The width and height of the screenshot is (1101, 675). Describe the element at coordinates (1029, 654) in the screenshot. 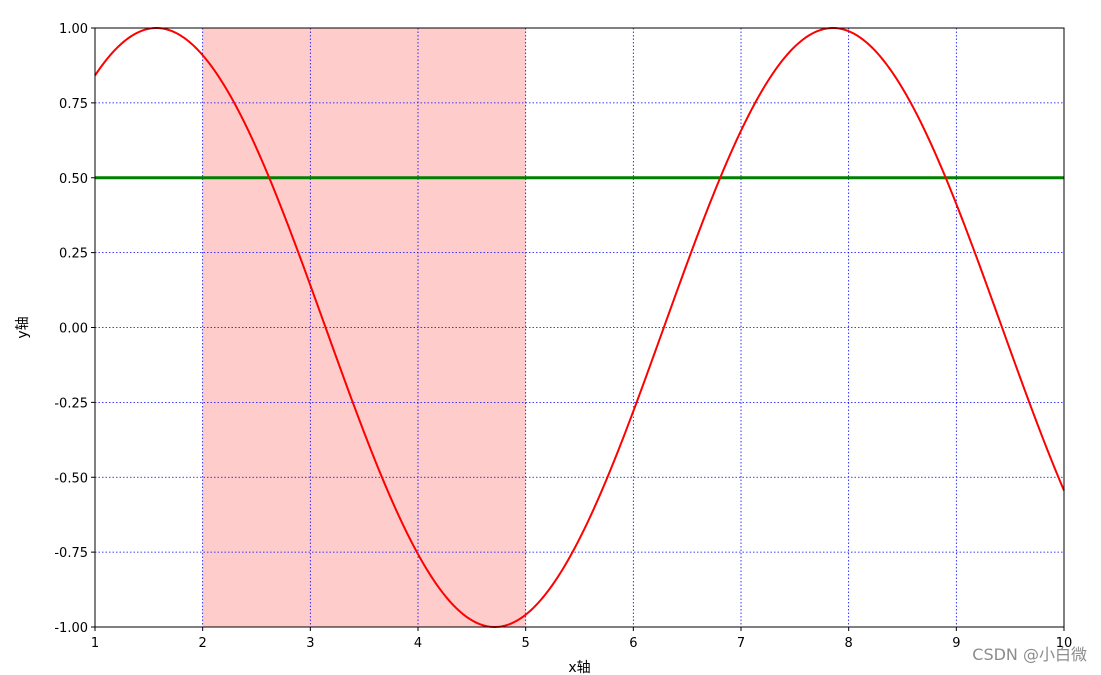

I see `watermark: CSDN @小白微` at that location.